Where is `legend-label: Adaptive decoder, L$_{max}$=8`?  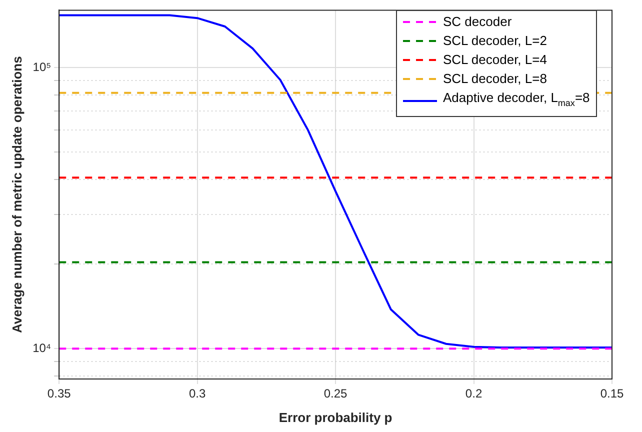 legend-label: Adaptive decoder, L$_{max}$=8 is located at coordinates (516, 99).